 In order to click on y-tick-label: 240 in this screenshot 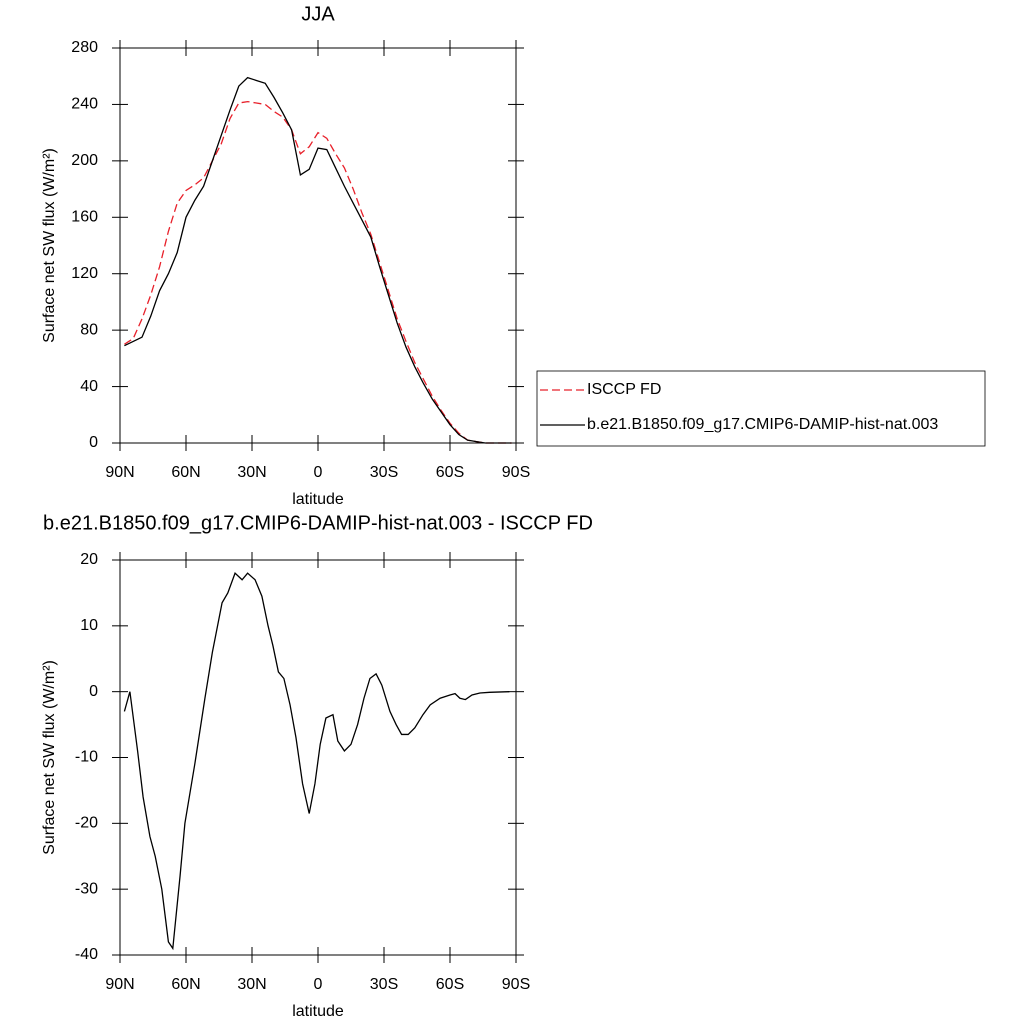, I will do `click(84, 104)`.